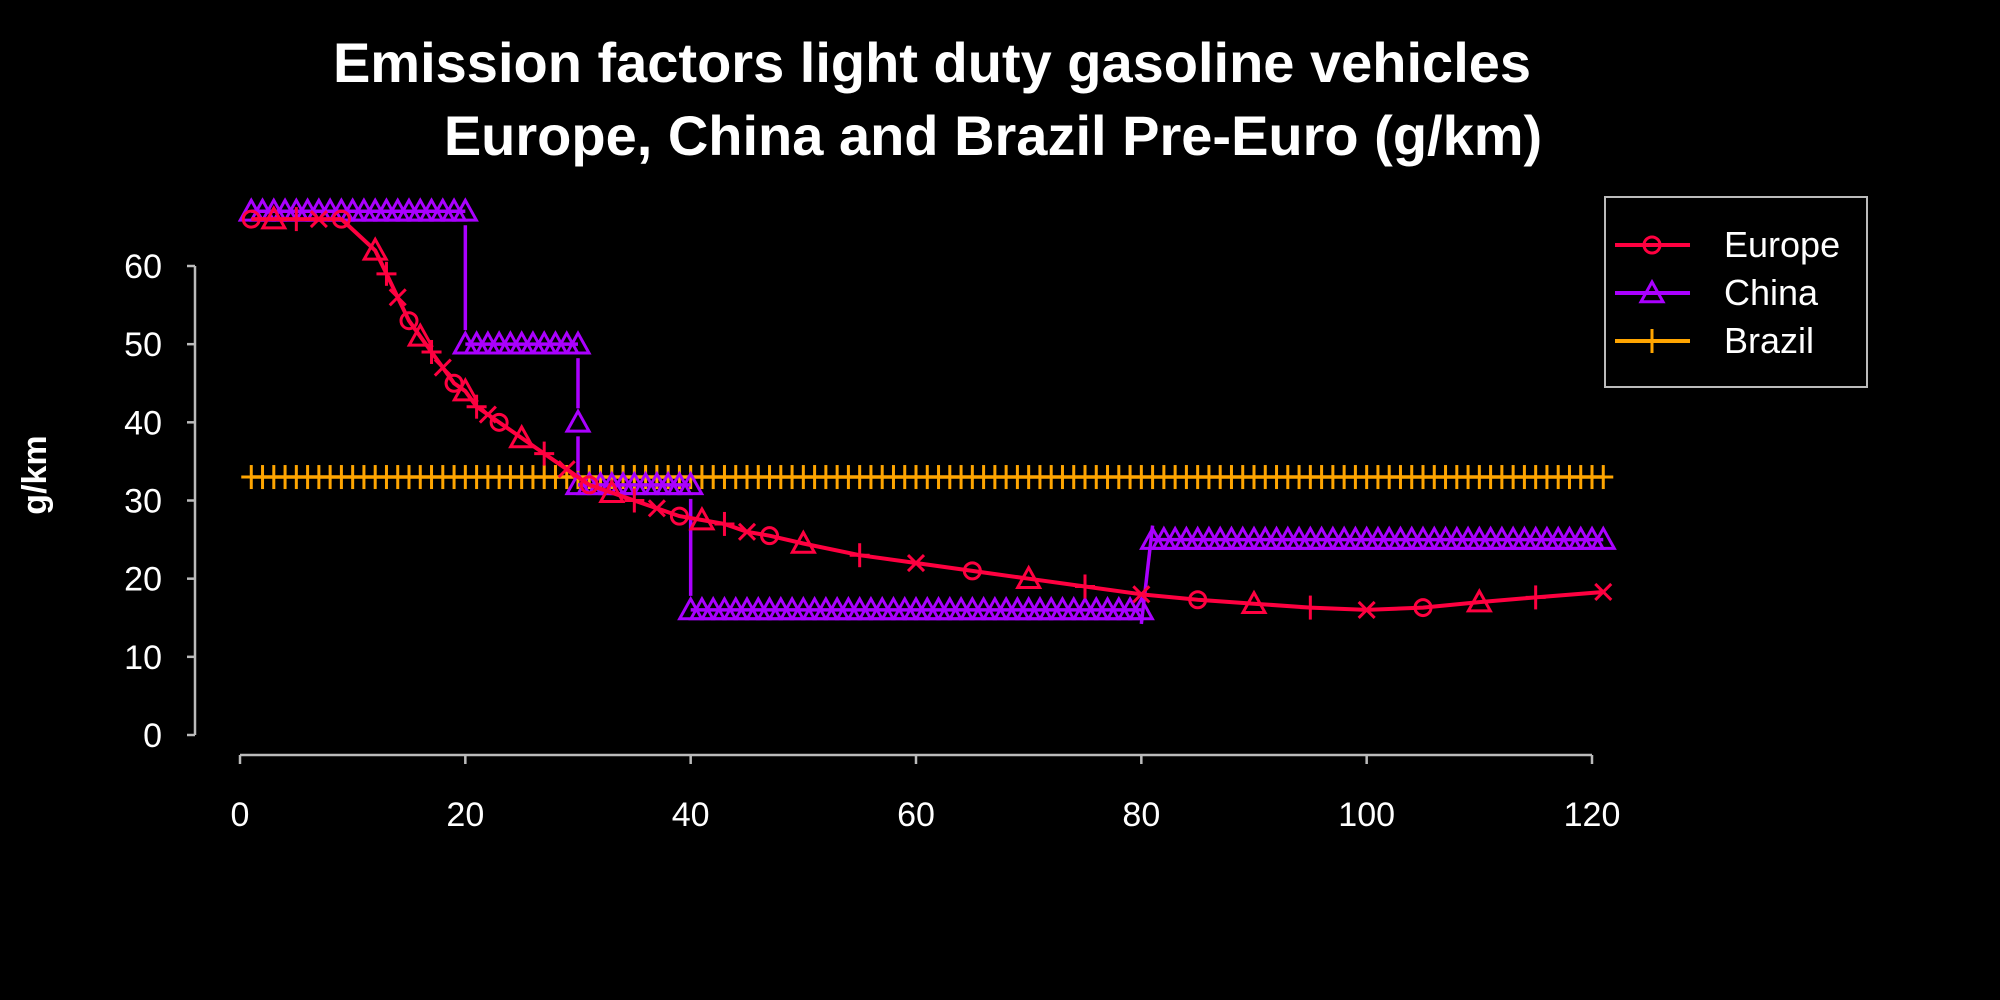  What do you see at coordinates (152, 736) in the screenshot?
I see `y-tick-label: 0` at bounding box center [152, 736].